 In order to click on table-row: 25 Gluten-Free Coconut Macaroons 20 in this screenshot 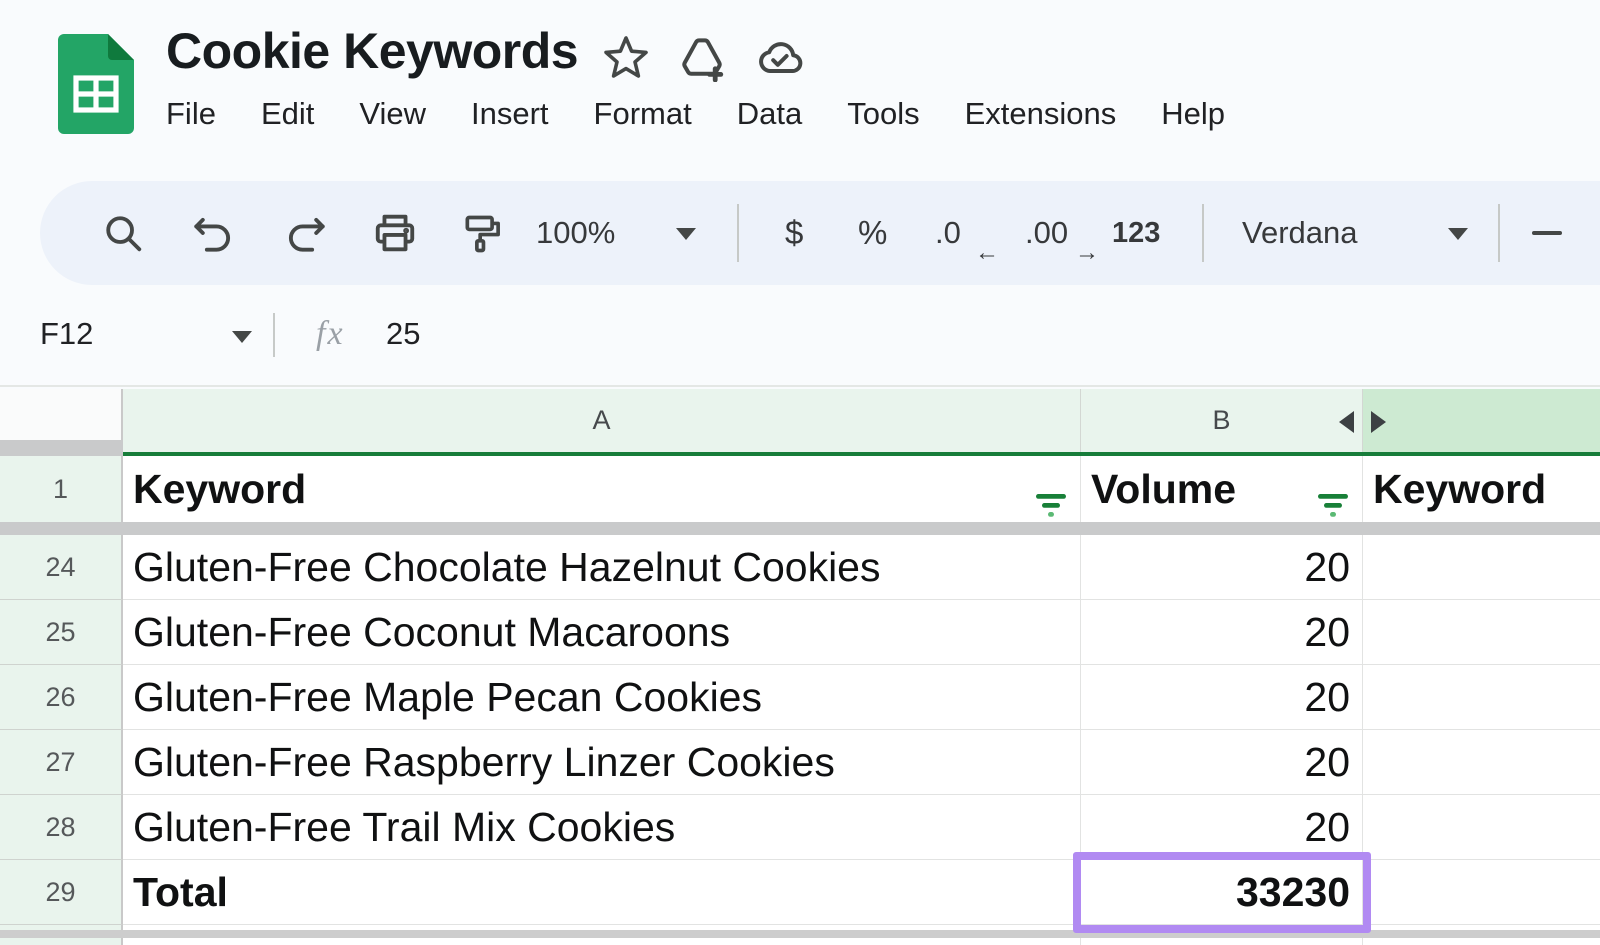, I will do `click(800, 632)`.